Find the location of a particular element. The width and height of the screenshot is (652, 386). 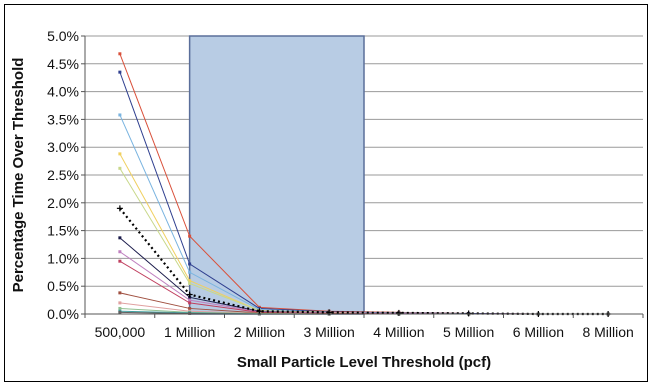

y-tick-label: 0.5% is located at coordinates (63, 286).